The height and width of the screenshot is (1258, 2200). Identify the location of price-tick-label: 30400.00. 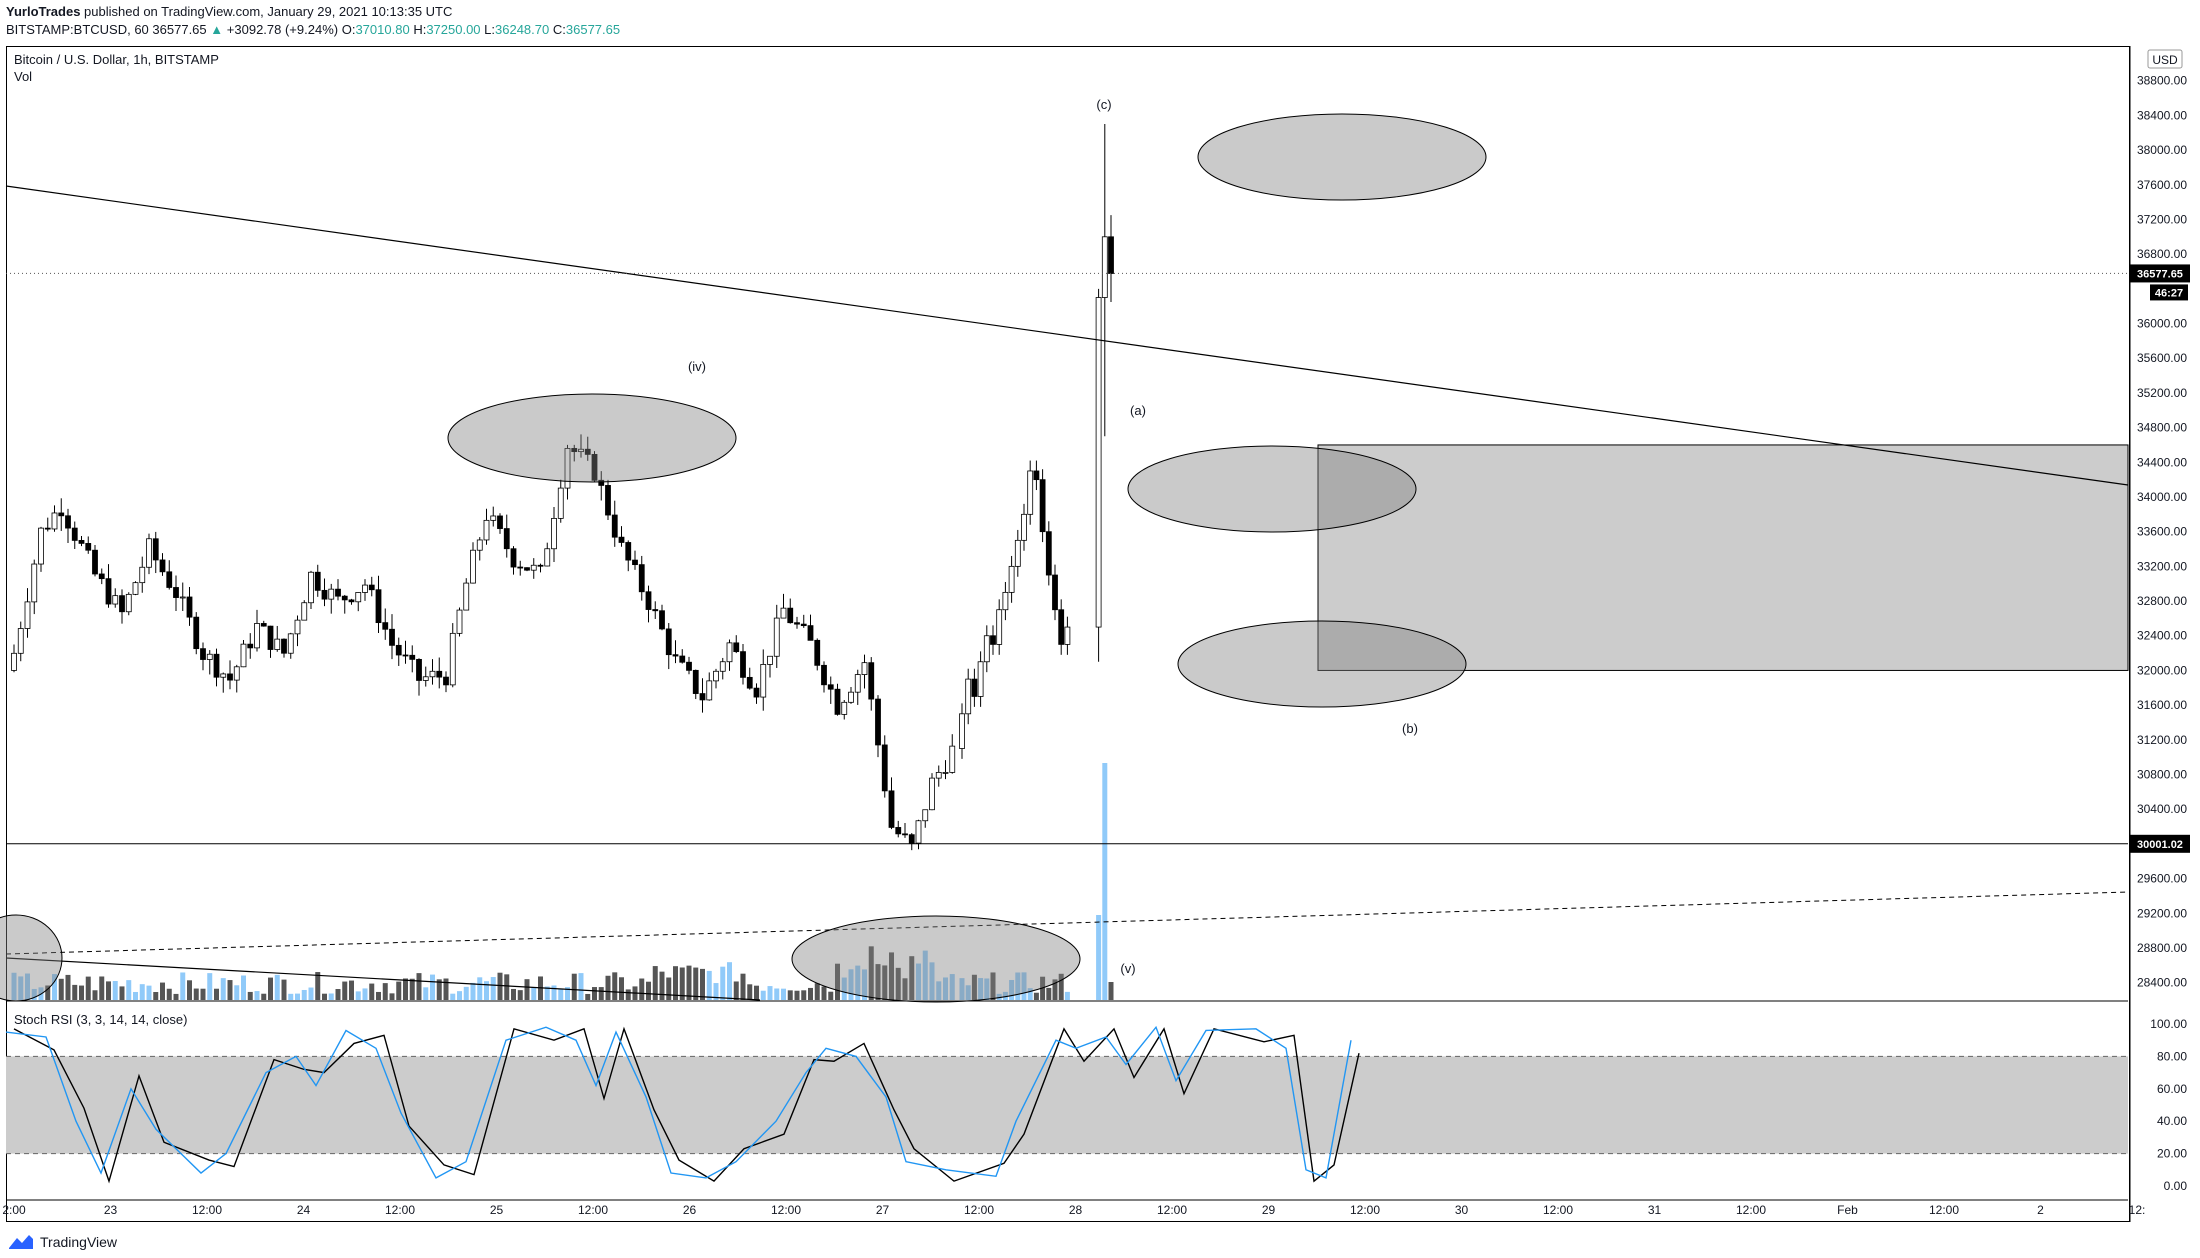
(2162, 809).